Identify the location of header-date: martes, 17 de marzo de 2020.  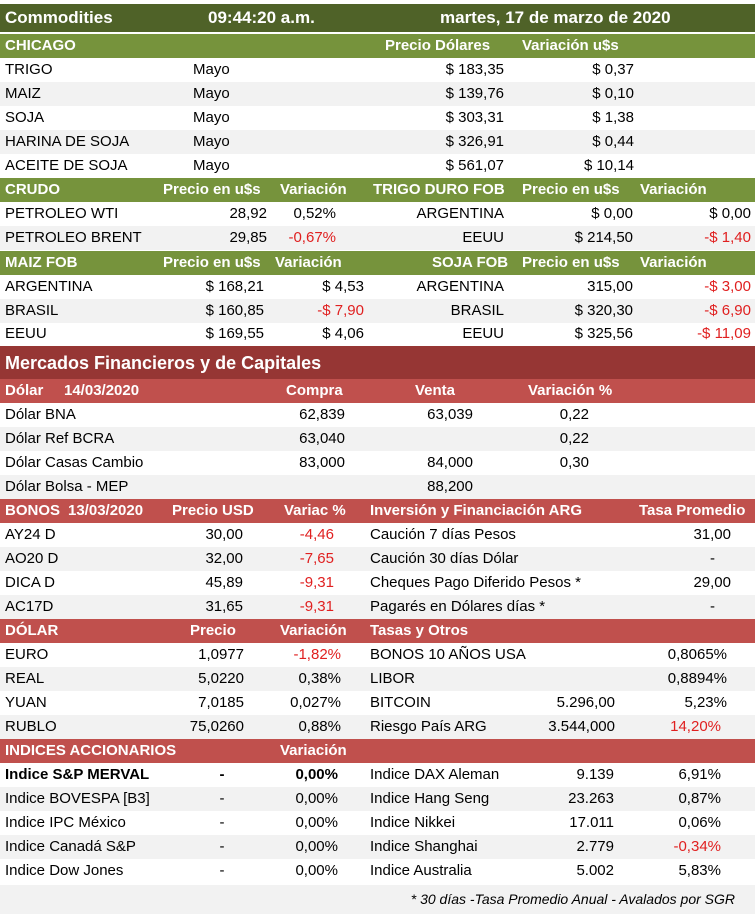
(555, 17).